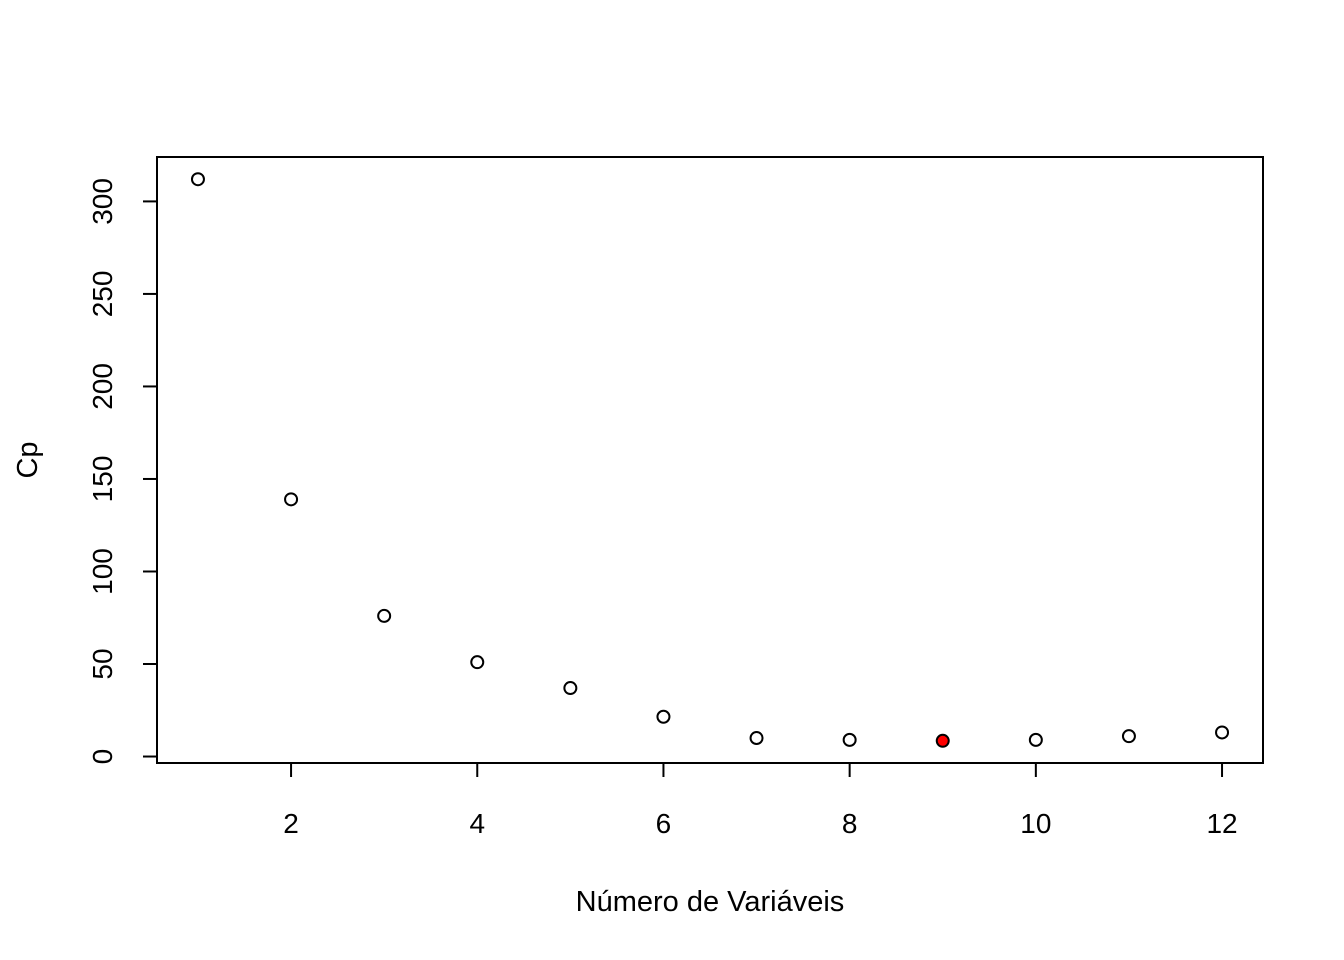  Describe the element at coordinates (102, 663) in the screenshot. I see `y-tick-label: 50` at that location.